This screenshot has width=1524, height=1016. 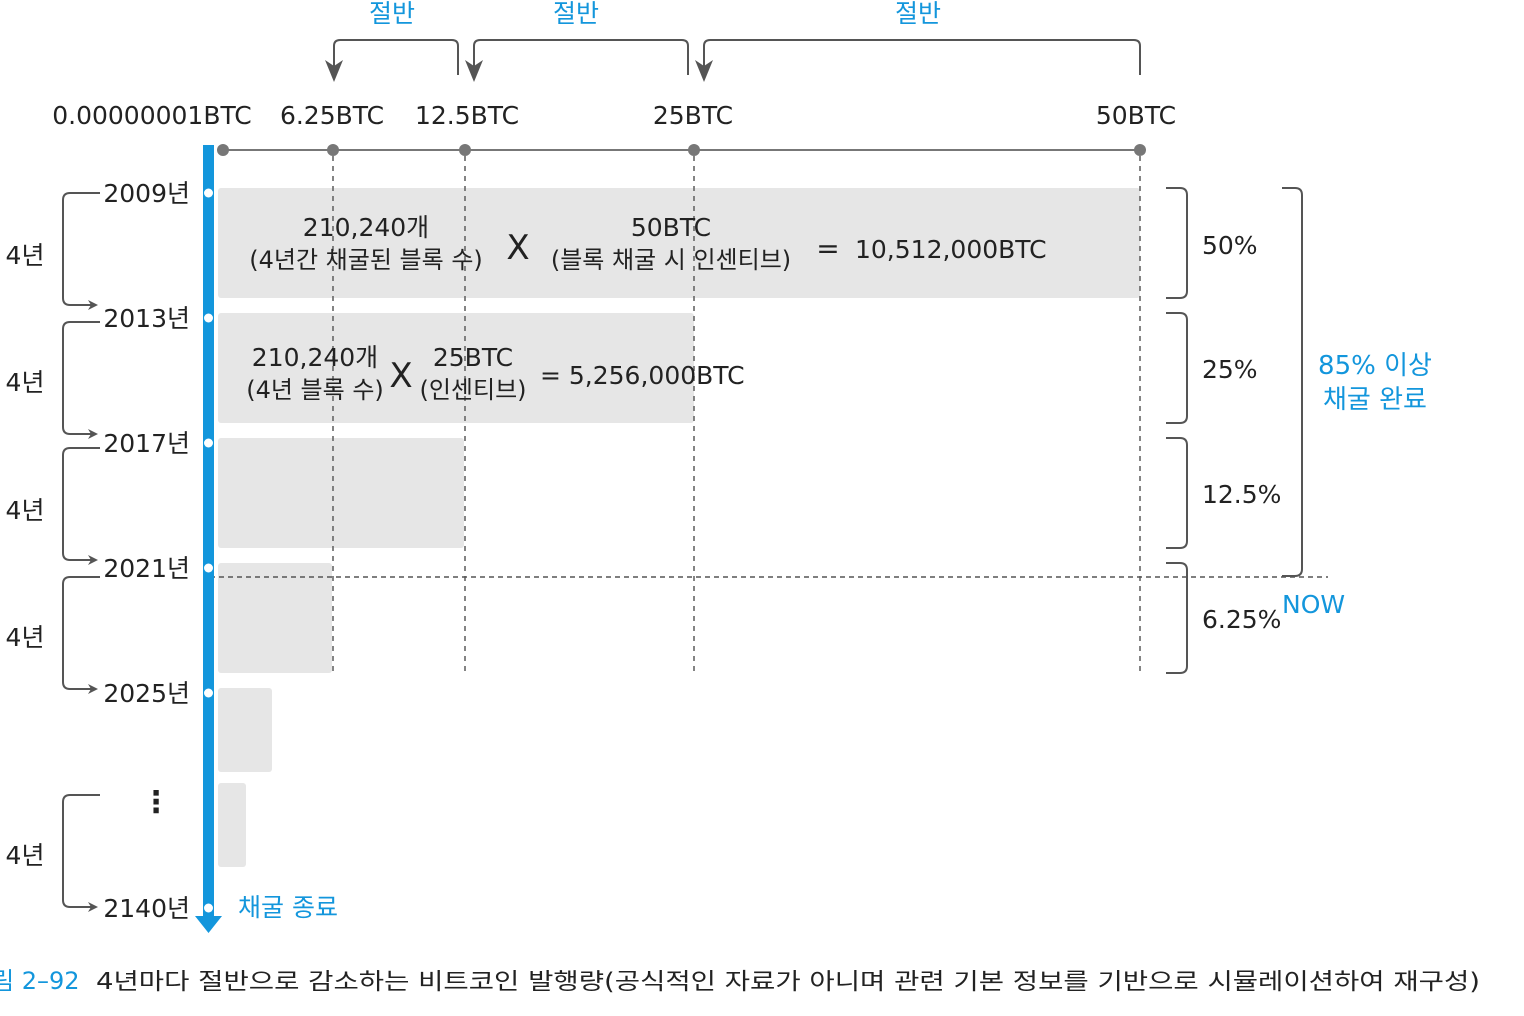 What do you see at coordinates (1375, 366) in the screenshot?
I see `summary-line-1: 85% 이상` at bounding box center [1375, 366].